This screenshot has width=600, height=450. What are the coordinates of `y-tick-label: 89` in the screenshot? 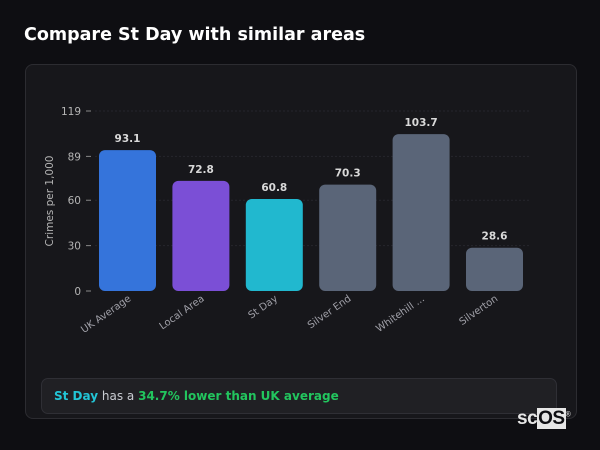 It's located at (74, 157).